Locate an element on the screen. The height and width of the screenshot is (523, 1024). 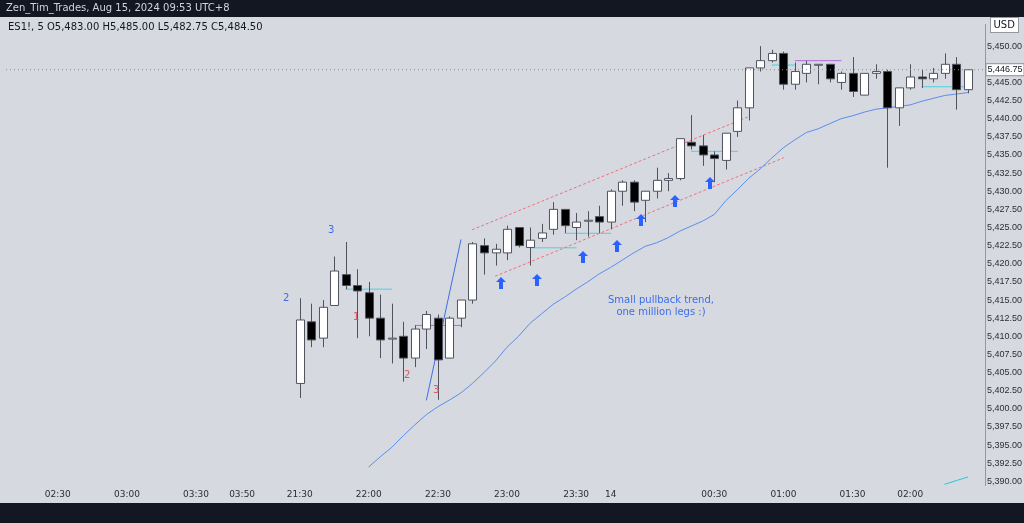
y-tick-label: 5,412.50 is located at coordinates (1005, 317).